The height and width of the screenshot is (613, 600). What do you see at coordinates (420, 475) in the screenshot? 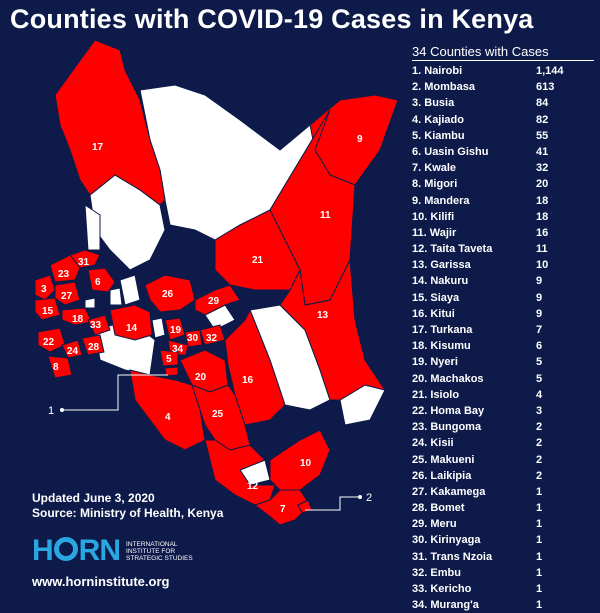
I see `county-rank: 26.` at bounding box center [420, 475].